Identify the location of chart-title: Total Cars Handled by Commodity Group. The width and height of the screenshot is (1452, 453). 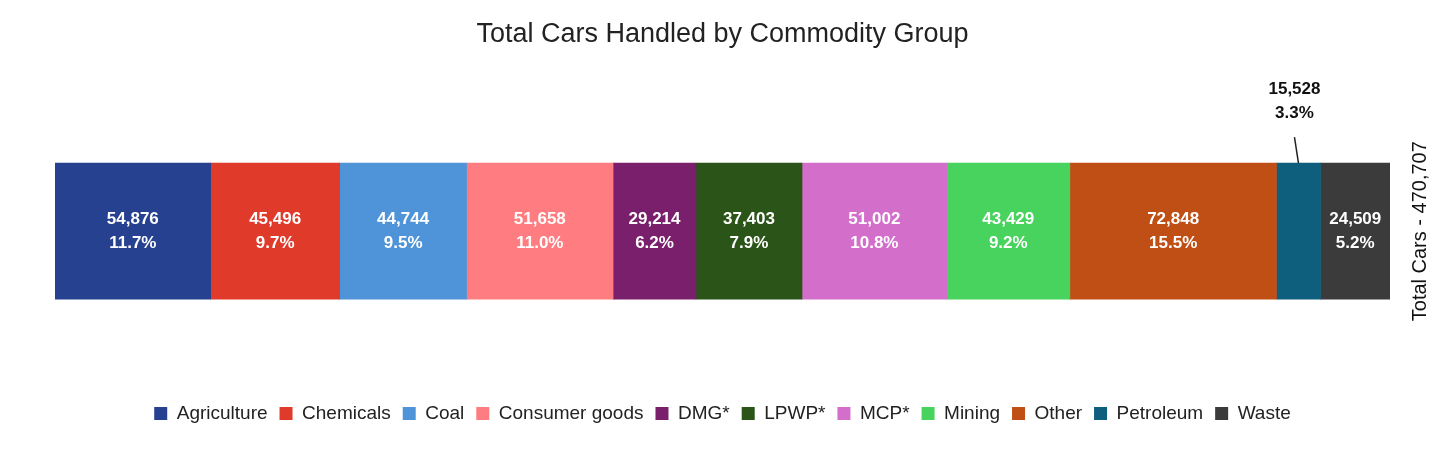
(722, 32).